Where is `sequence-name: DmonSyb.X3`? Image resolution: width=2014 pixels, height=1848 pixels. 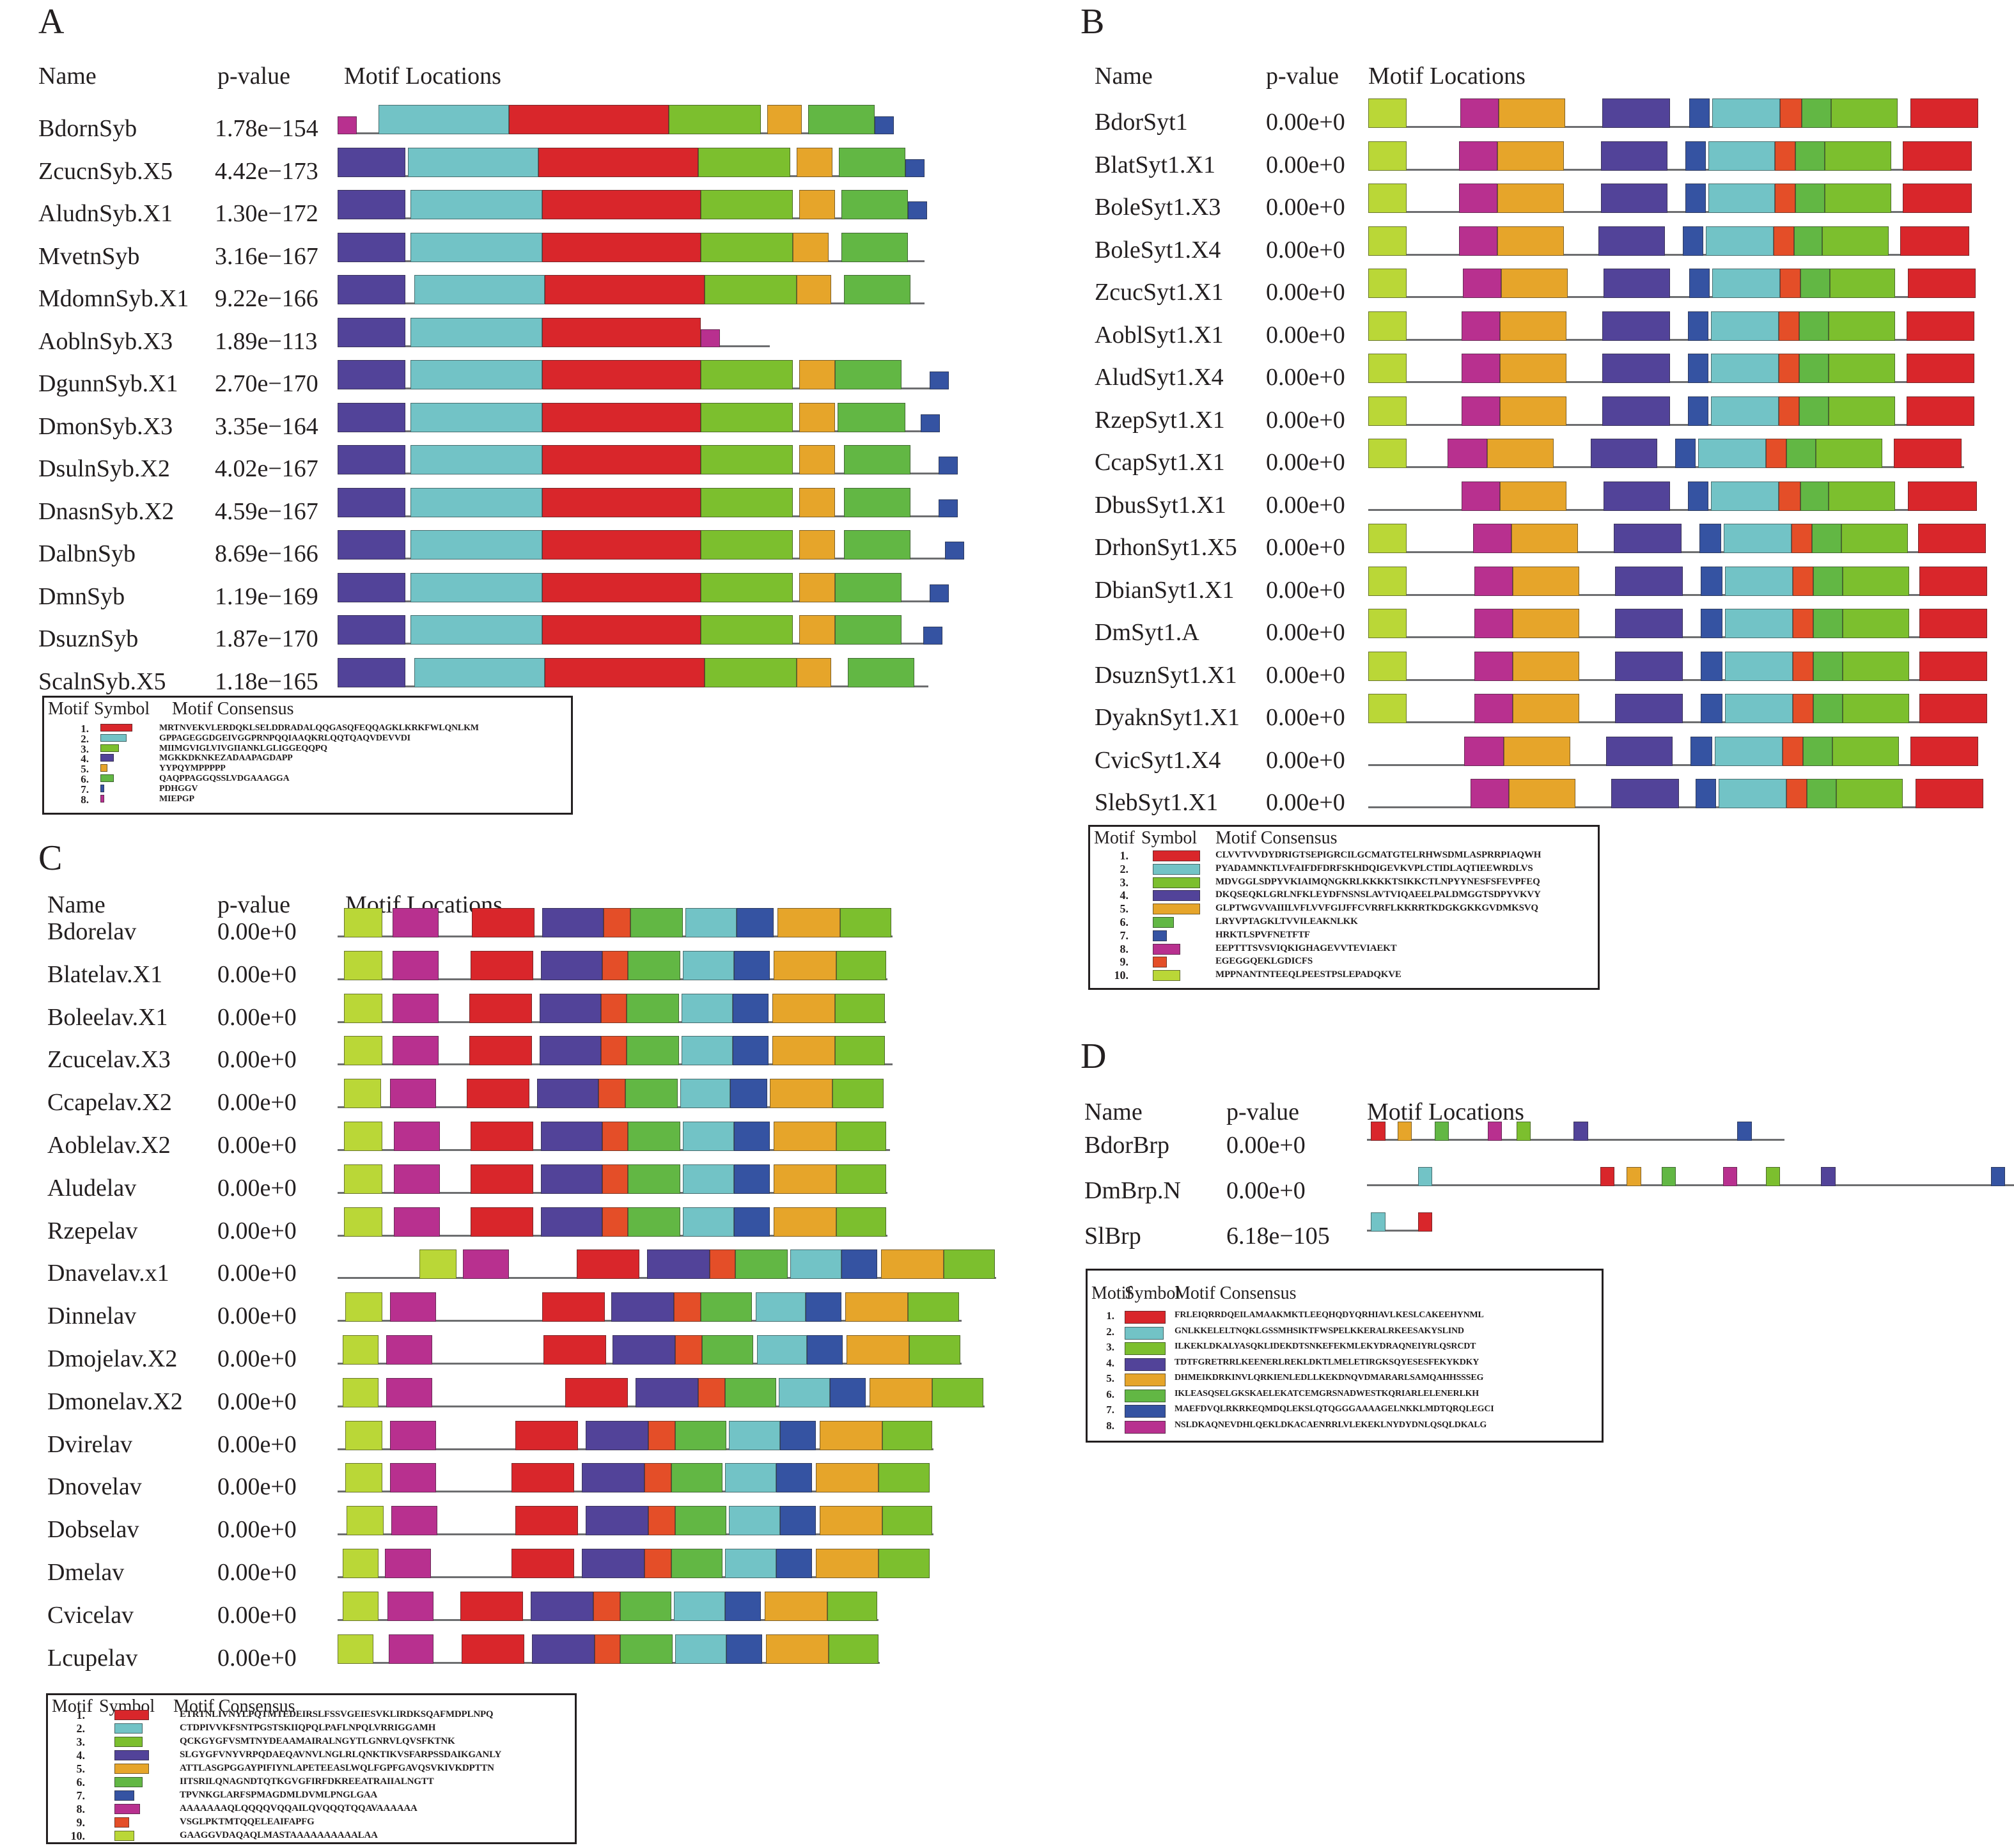 sequence-name: DmonSyb.X3 is located at coordinates (105, 426).